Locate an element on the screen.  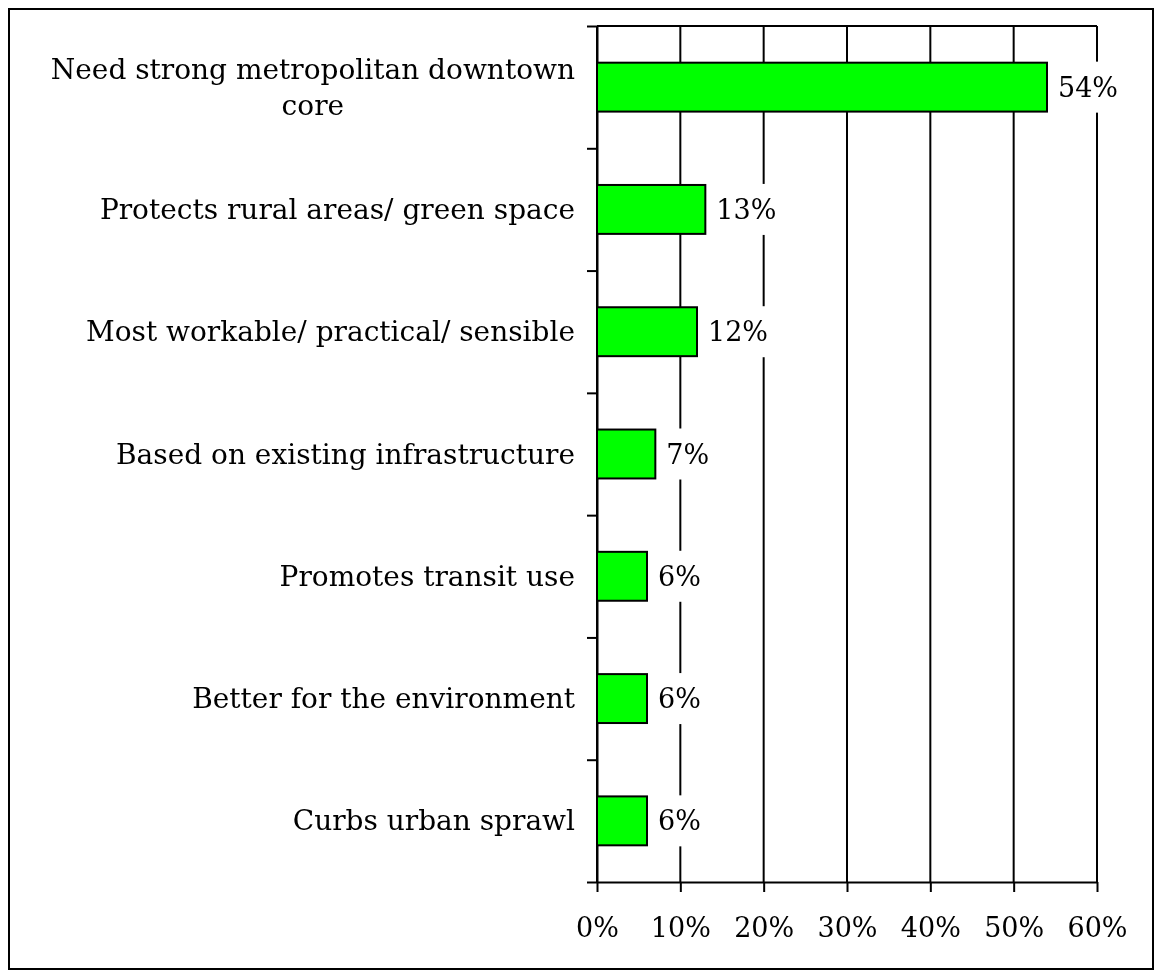
x-tick-label: 0% is located at coordinates (597, 928).